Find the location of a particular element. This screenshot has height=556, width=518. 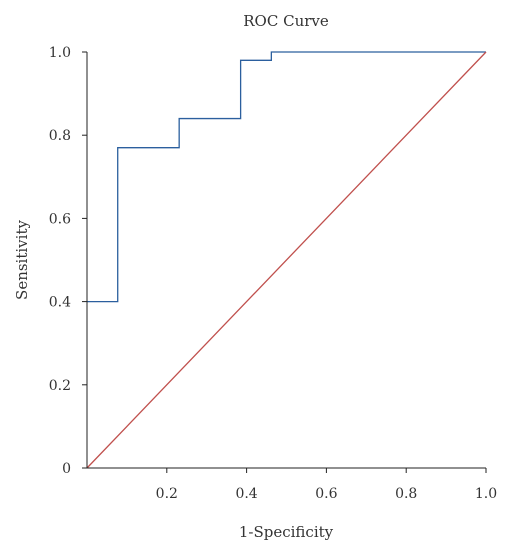

x-tick-label: 0.8 is located at coordinates (406, 494).